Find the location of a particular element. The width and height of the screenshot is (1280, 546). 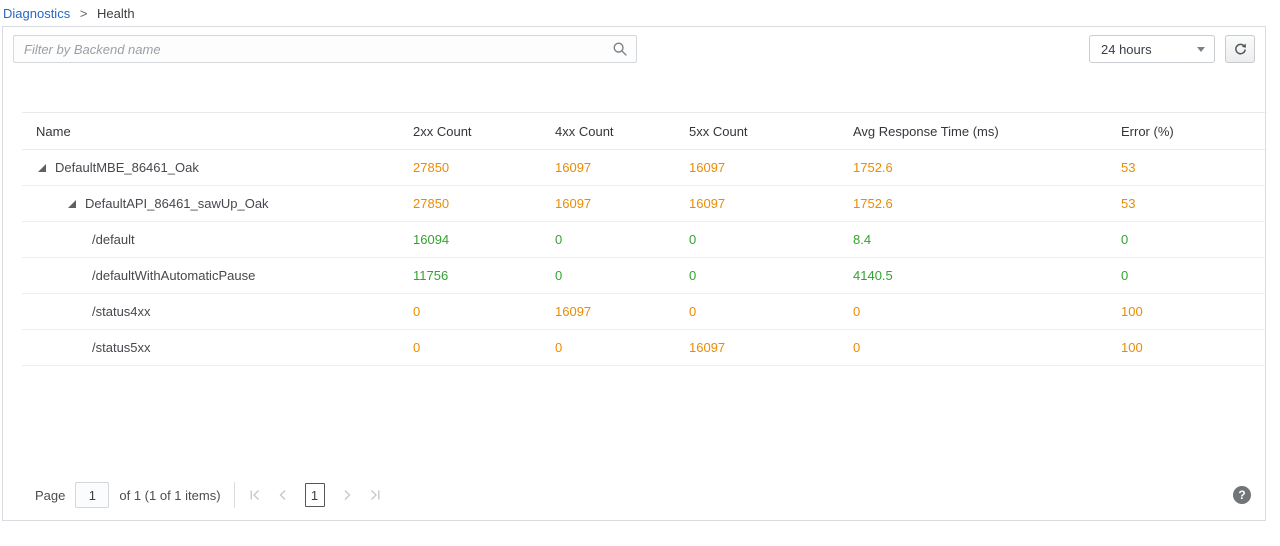

last-page-button is located at coordinates (375, 495).